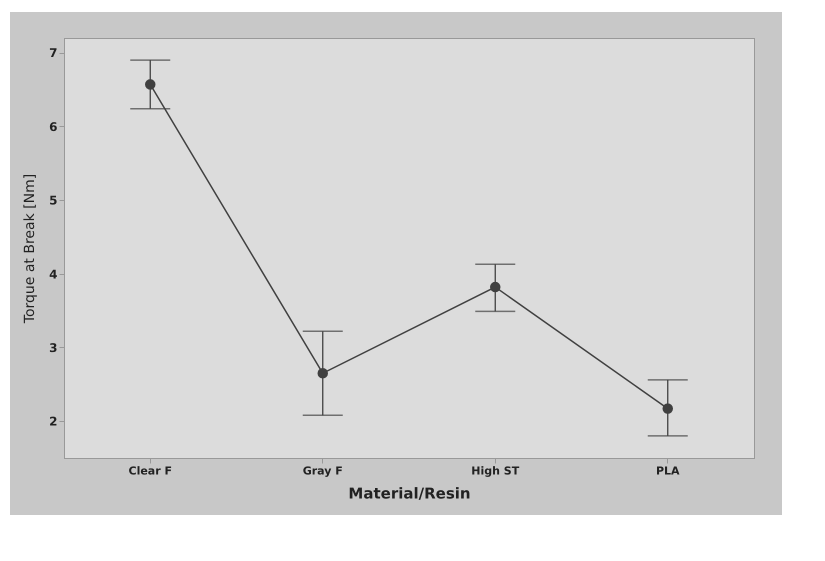 This screenshot has width=825, height=561. Describe the element at coordinates (53, 421) in the screenshot. I see `y-tick-label: 2` at that location.